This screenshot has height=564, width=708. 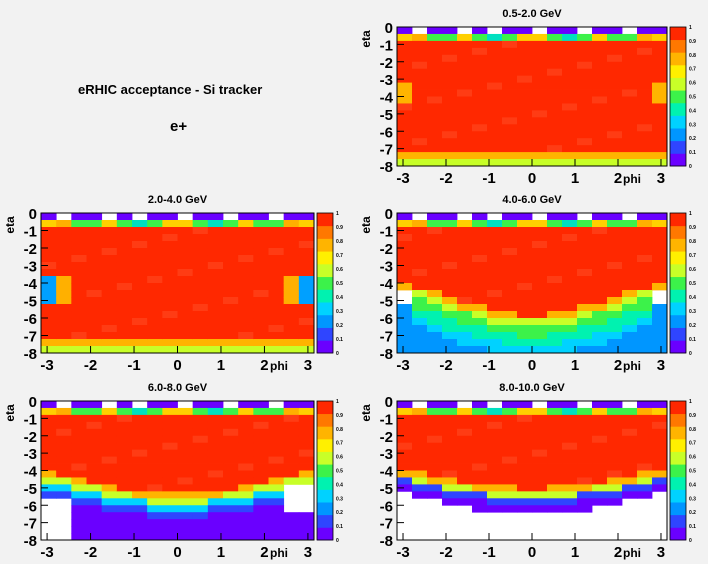 I want to click on y-tick-label: -4, so click(x=31, y=284).